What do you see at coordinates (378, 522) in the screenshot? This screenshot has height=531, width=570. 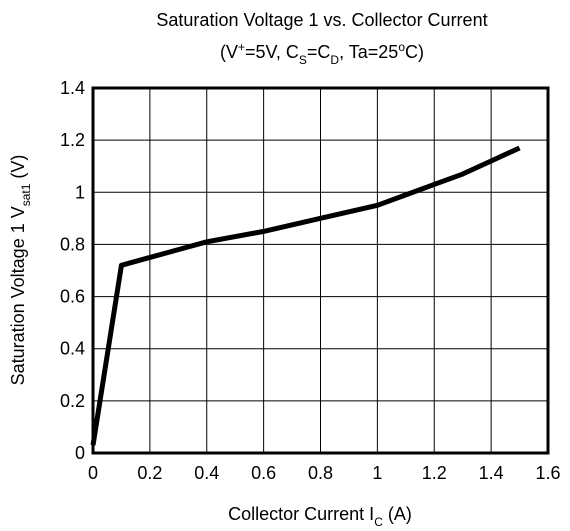 I see `text-part: C` at bounding box center [378, 522].